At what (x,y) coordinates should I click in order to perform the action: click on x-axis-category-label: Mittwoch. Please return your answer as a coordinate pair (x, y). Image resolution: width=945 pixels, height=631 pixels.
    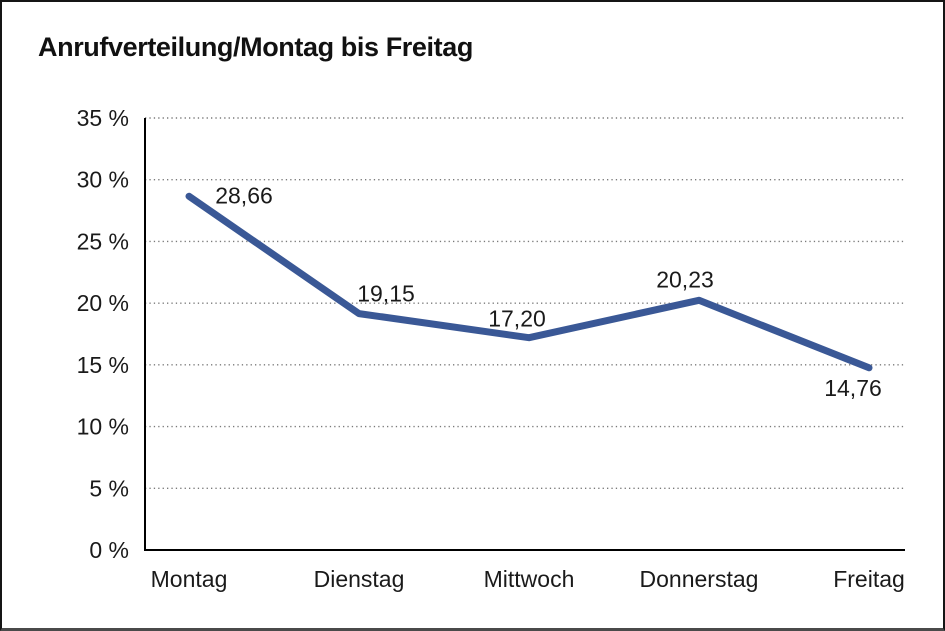
    Looking at the image, I should click on (529, 579).